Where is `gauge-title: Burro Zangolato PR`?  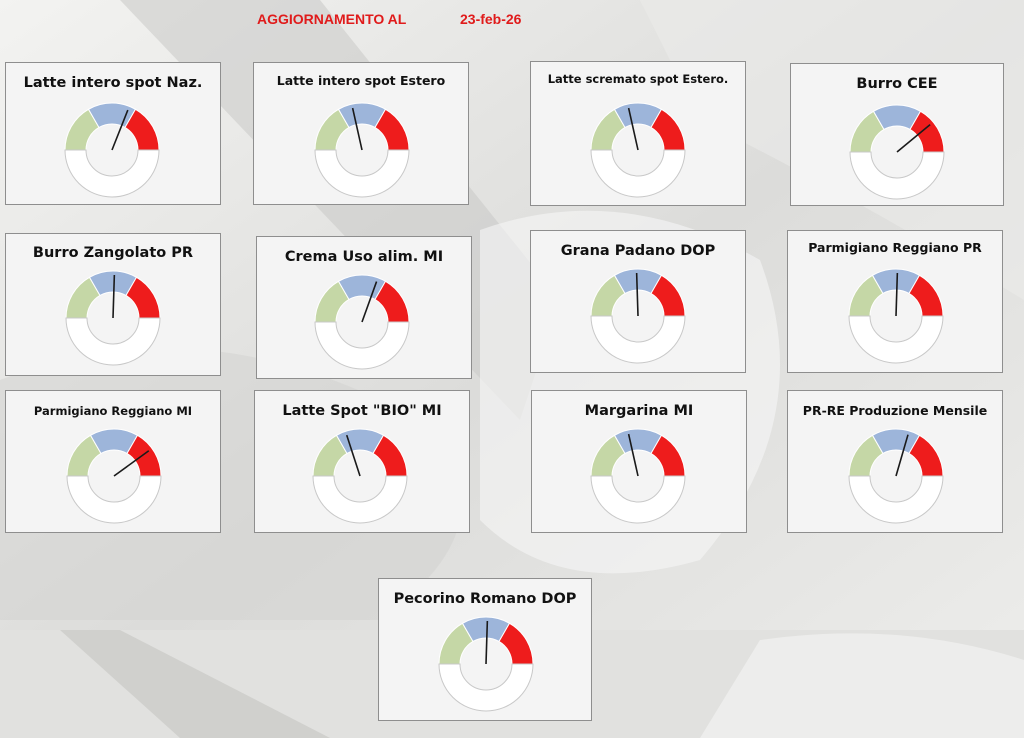 gauge-title: Burro Zangolato PR is located at coordinates (113, 253).